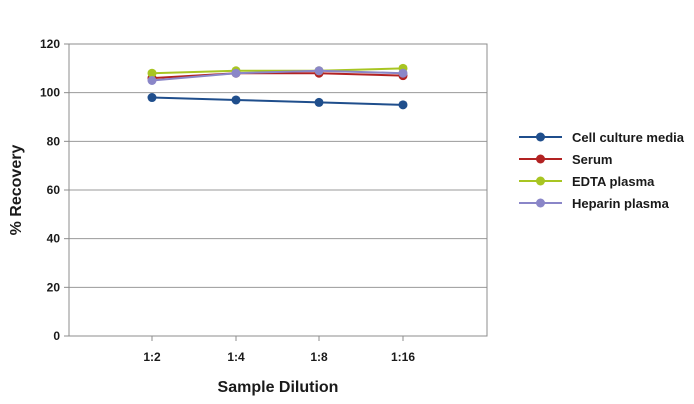 The width and height of the screenshot is (694, 404). I want to click on x-tick-label: 1:2, so click(152, 357).